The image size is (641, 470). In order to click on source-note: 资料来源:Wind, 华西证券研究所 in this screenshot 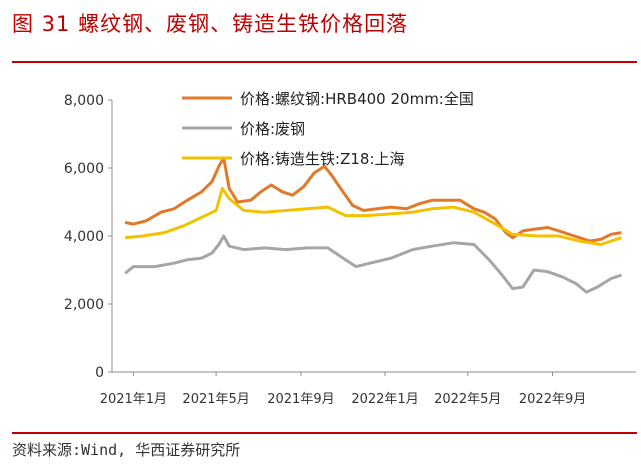, I will do `click(126, 450)`.